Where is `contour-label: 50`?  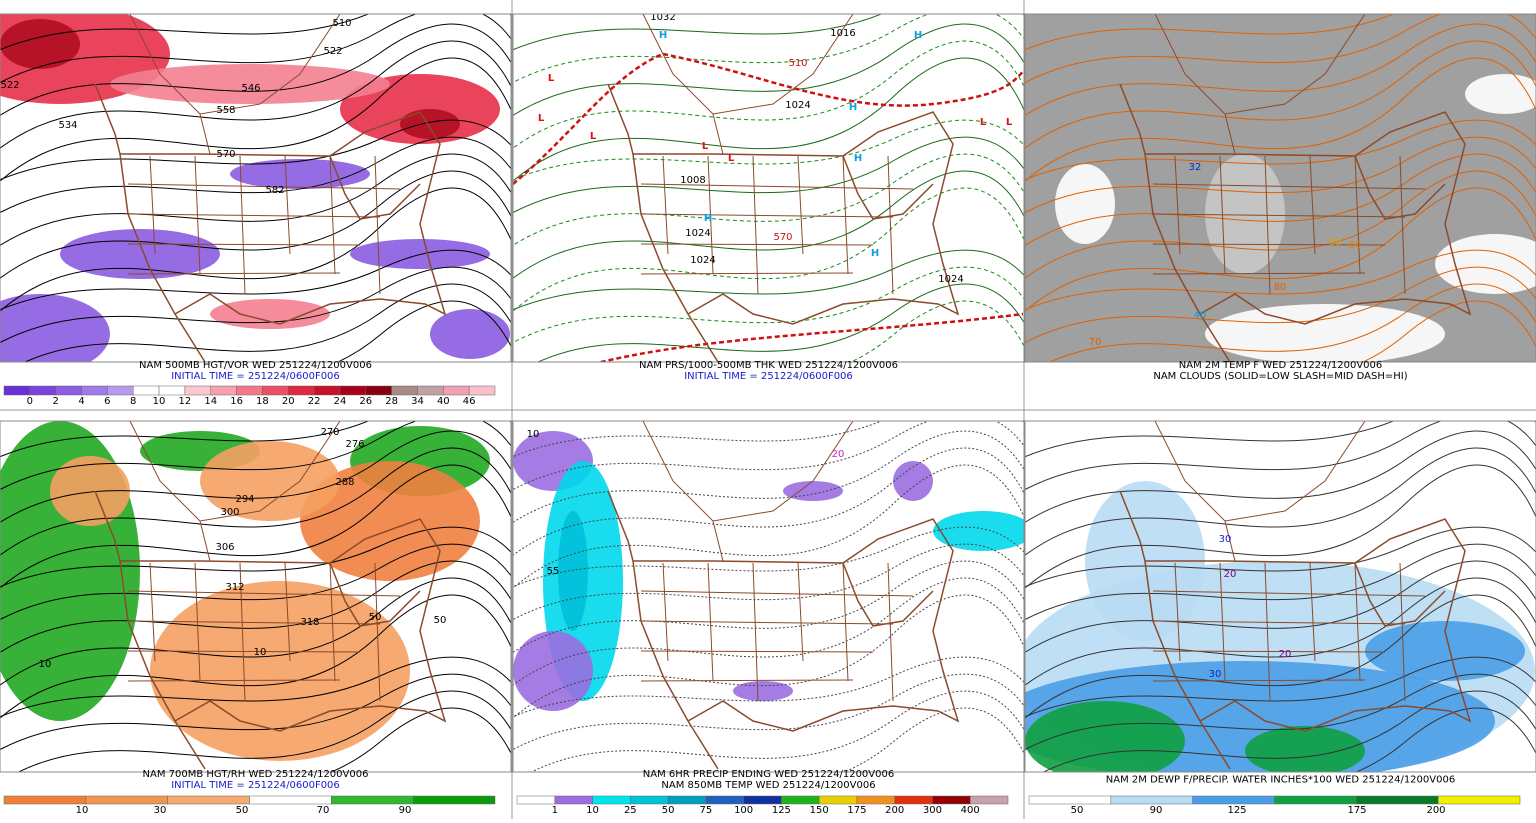 contour-label: 50 is located at coordinates (375, 617).